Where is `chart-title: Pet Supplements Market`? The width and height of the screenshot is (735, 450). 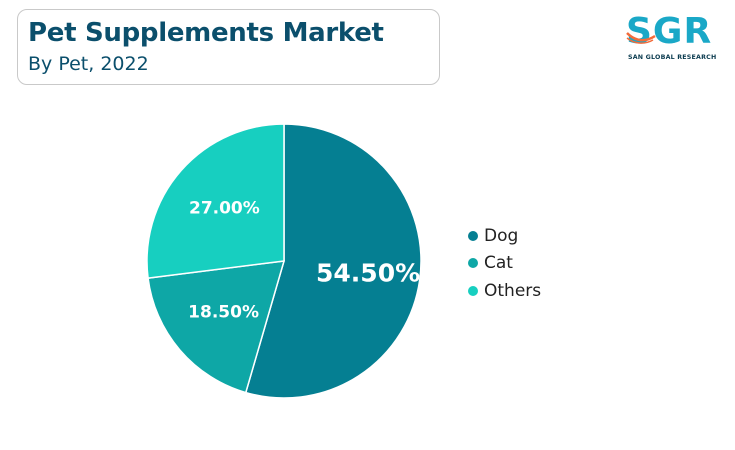 chart-title: Pet Supplements Market is located at coordinates (206, 33).